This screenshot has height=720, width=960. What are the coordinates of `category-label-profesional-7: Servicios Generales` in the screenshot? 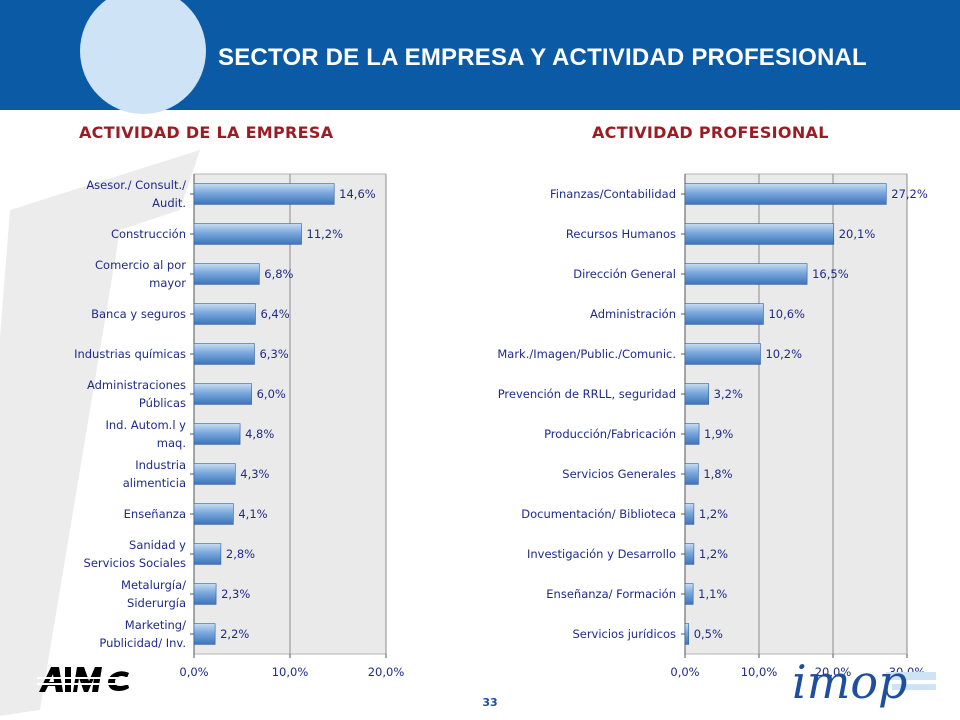 It's located at (619, 474).